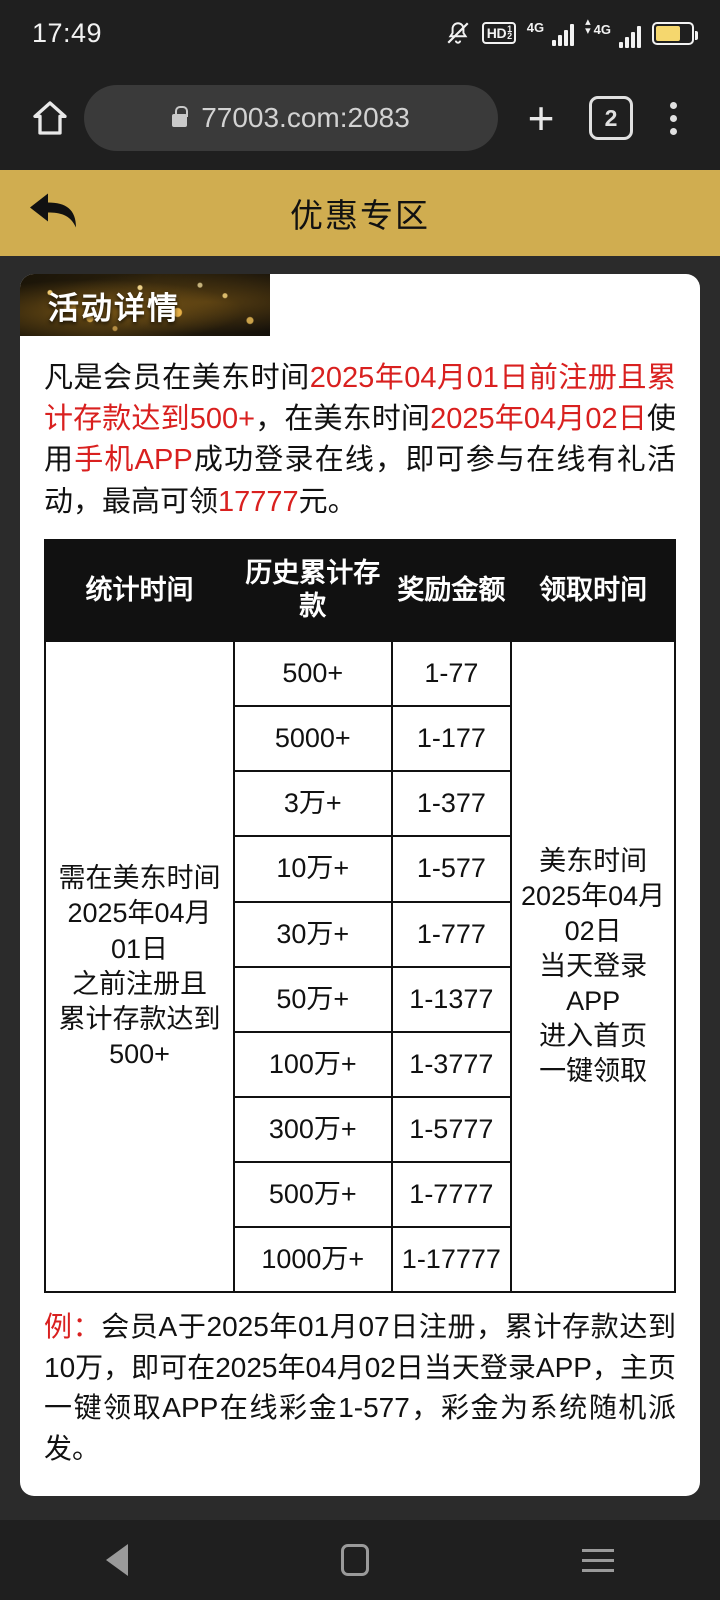  Describe the element at coordinates (613, 32) in the screenshot. I see `signal-4g-secondary-icon: ▴ ▾ 4G` at that location.